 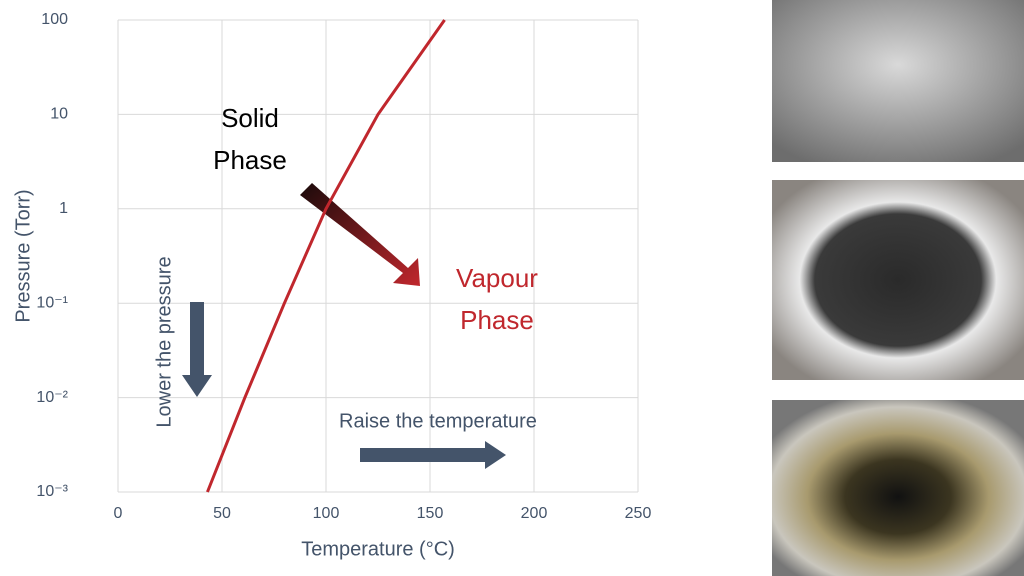 What do you see at coordinates (54, 19) in the screenshot?
I see `y-tick-label: 100` at bounding box center [54, 19].